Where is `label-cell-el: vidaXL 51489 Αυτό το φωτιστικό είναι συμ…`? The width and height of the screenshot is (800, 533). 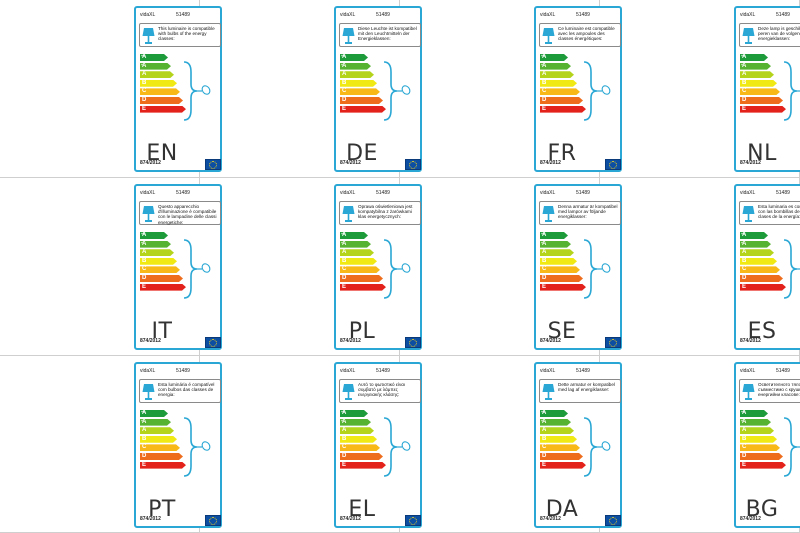
label-cell-el: vidaXL 51489 Αυτό το φωτιστικό είναι συμ… is located at coordinates (311, 444).